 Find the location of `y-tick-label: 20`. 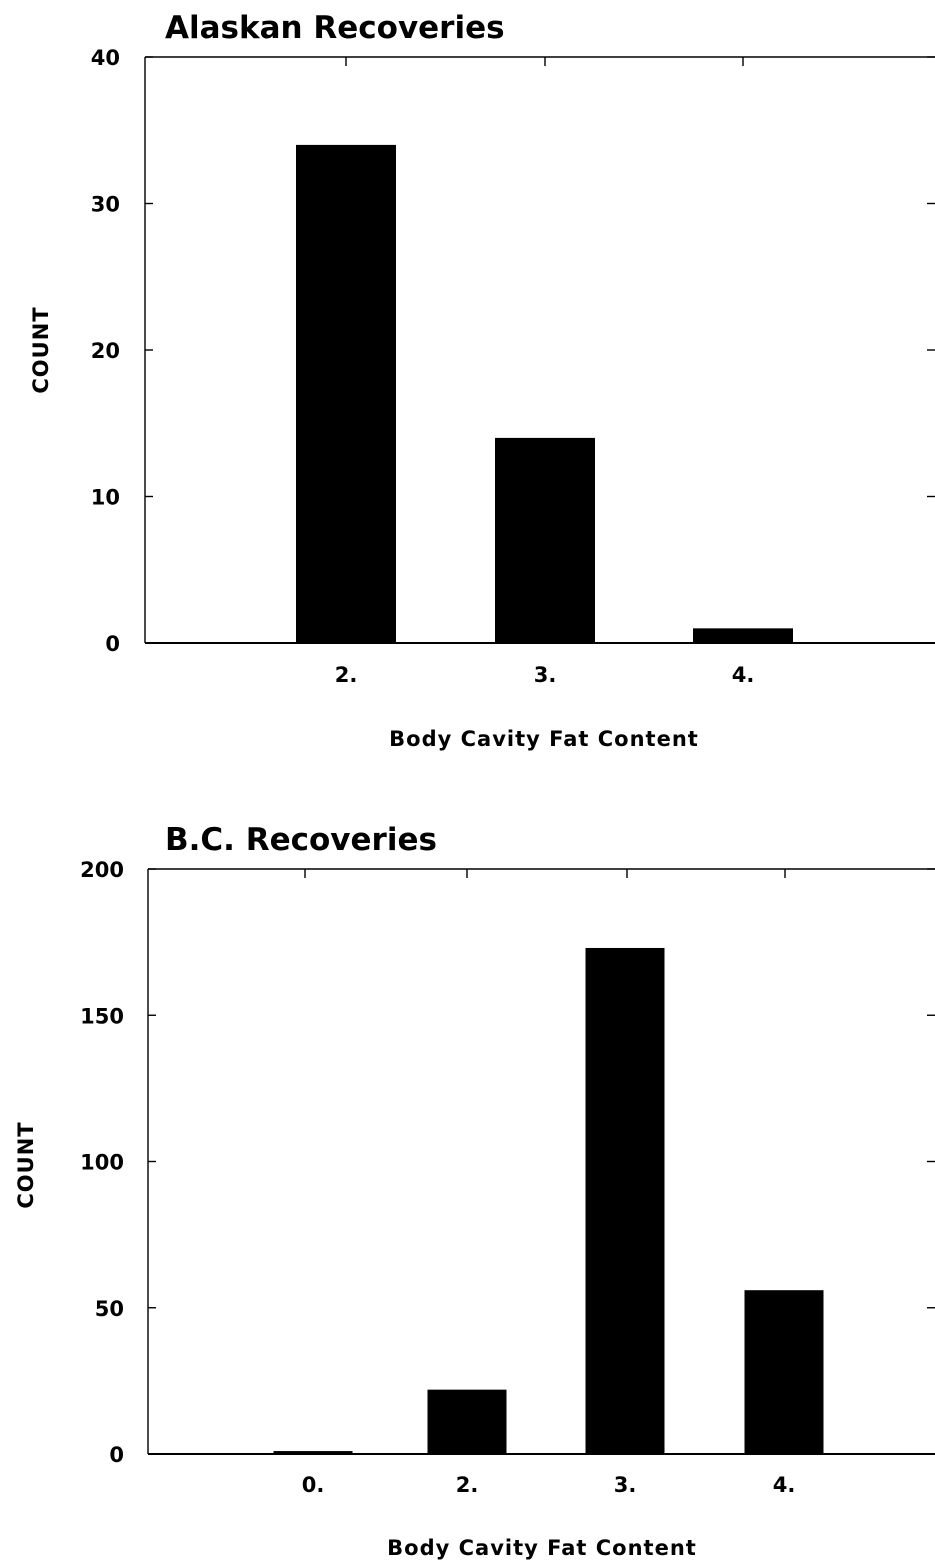

y-tick-label: 20 is located at coordinates (105, 351).